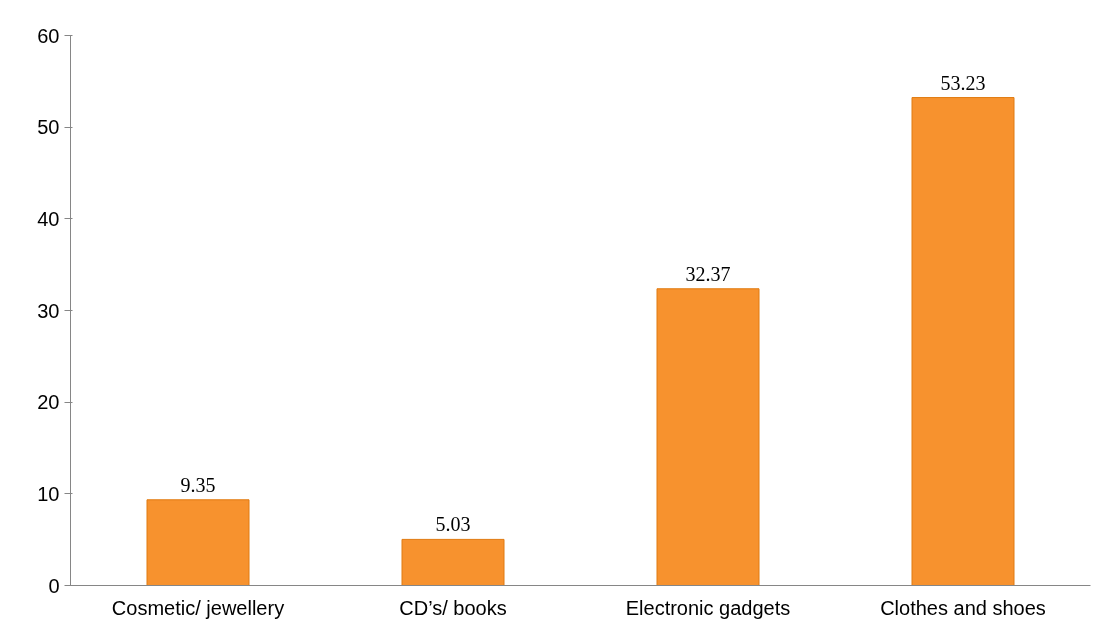  What do you see at coordinates (963, 82) in the screenshot?
I see `data-label: 53.23` at bounding box center [963, 82].